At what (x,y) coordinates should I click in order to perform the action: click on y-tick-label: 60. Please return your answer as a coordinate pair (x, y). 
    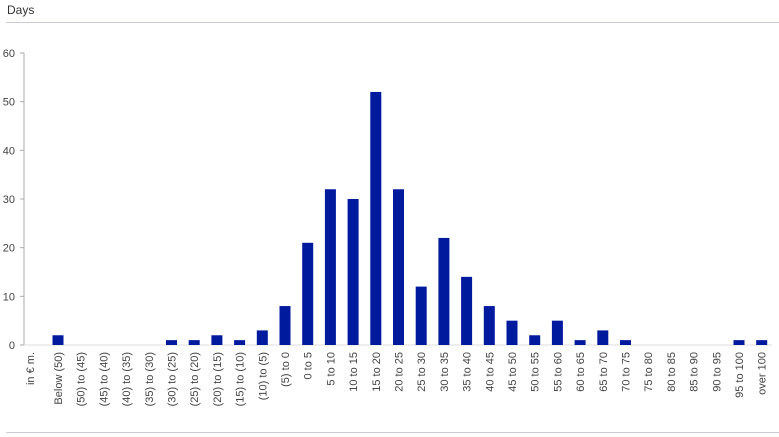
    Looking at the image, I should click on (9, 54).